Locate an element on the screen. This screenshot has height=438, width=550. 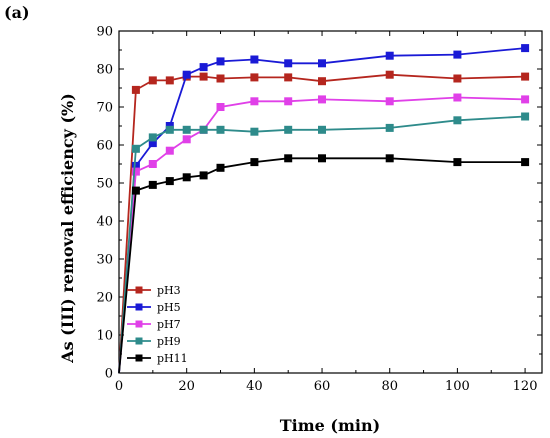
y-tick-label: 10 is located at coordinates (104, 336).